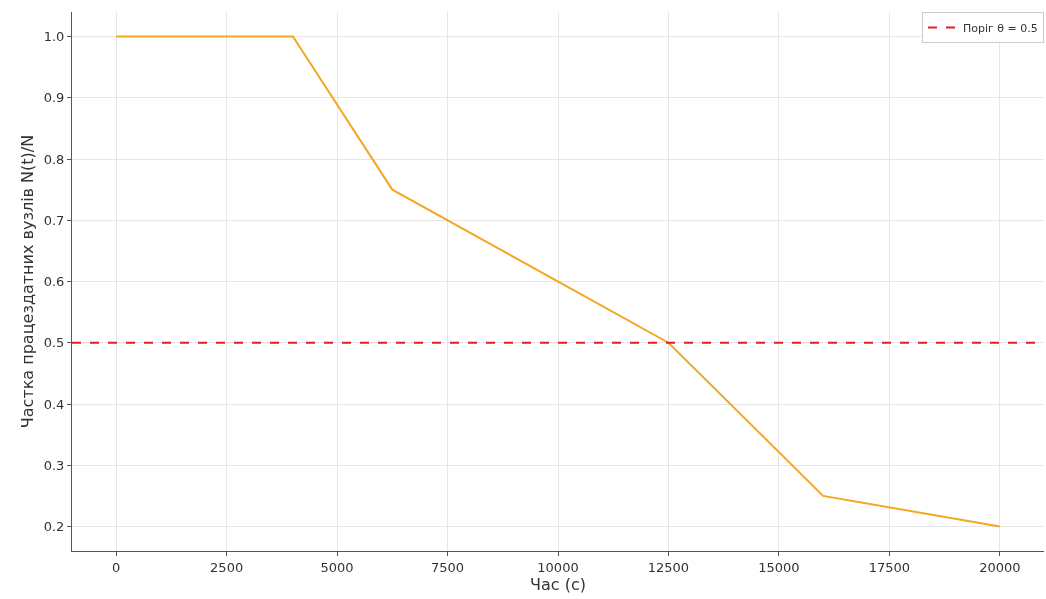  What do you see at coordinates (1000, 28) in the screenshot?
I see `legend-label: Поріг θ = 0.5` at bounding box center [1000, 28].